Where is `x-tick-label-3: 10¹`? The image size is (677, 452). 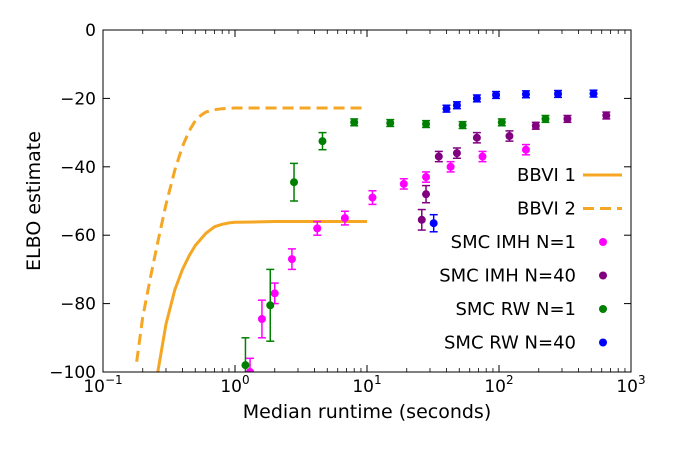
x-tick-label-3: 10¹ is located at coordinates (366, 385).